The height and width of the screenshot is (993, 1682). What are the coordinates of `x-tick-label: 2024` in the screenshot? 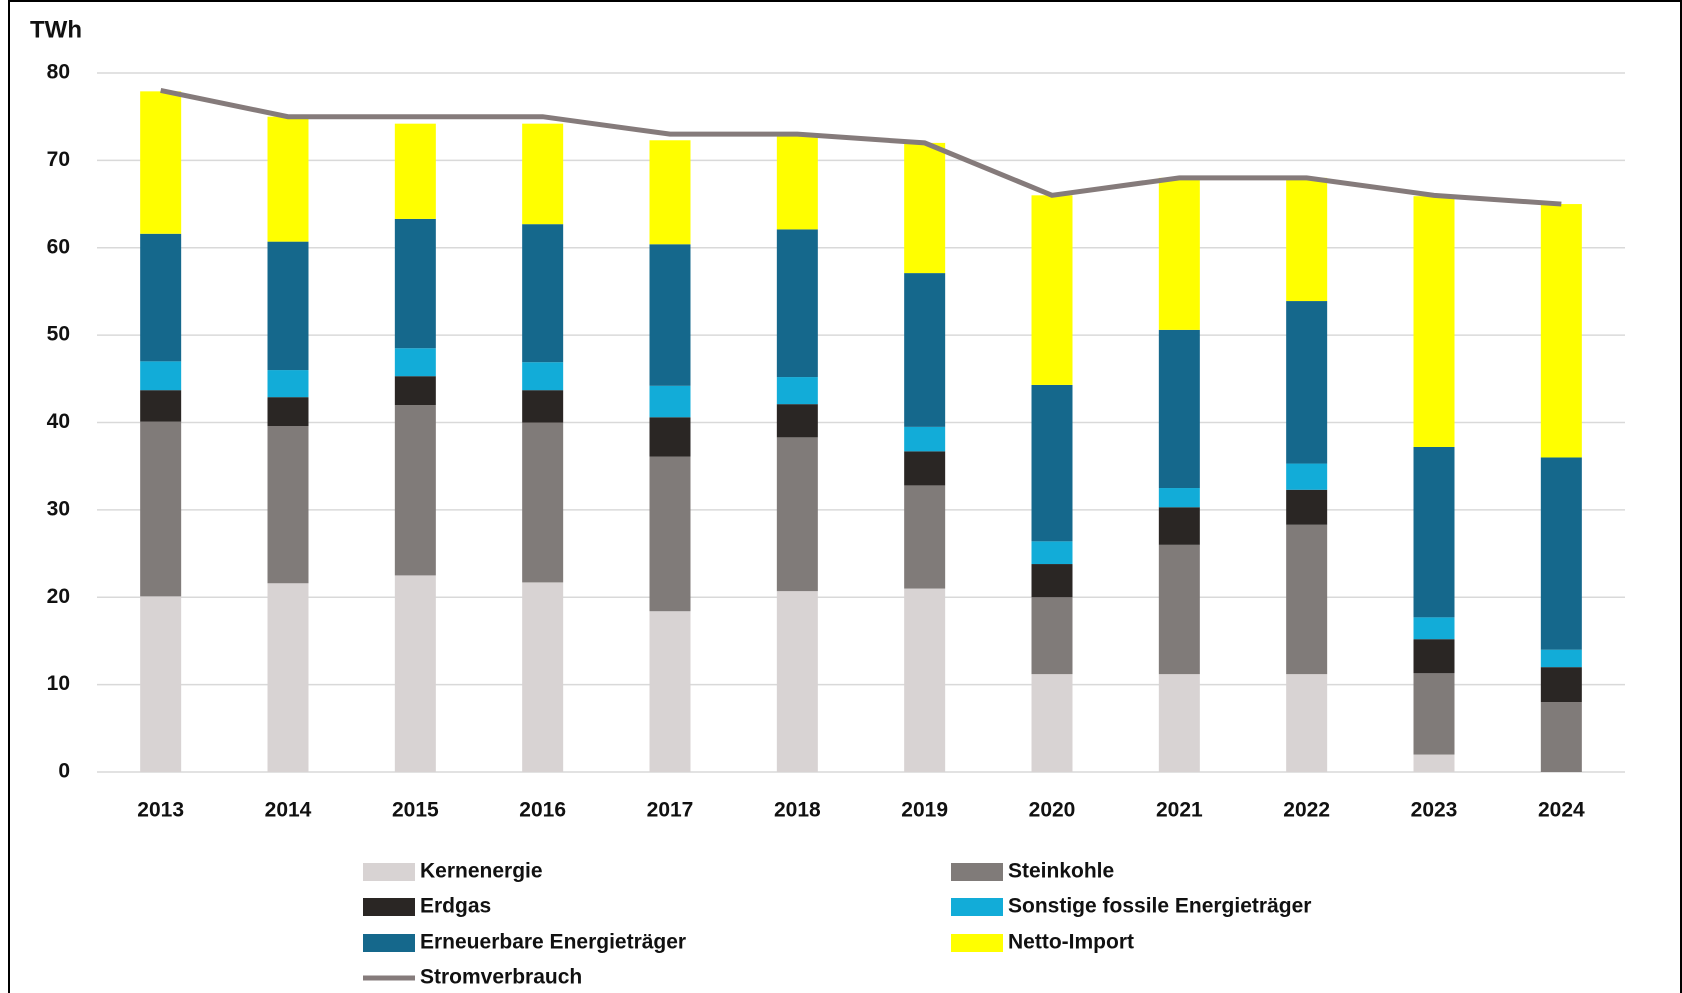 It's located at (1561, 810).